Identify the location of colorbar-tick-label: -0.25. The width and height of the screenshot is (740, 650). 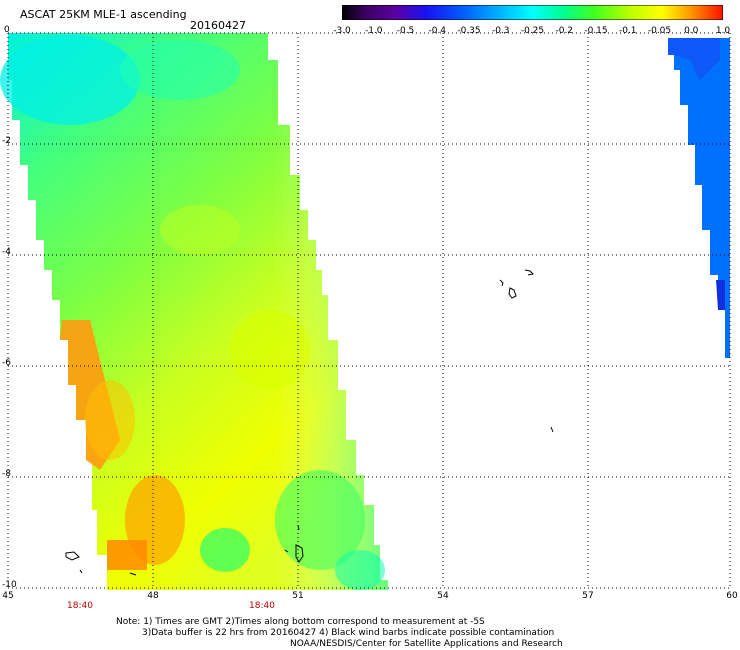
(532, 31).